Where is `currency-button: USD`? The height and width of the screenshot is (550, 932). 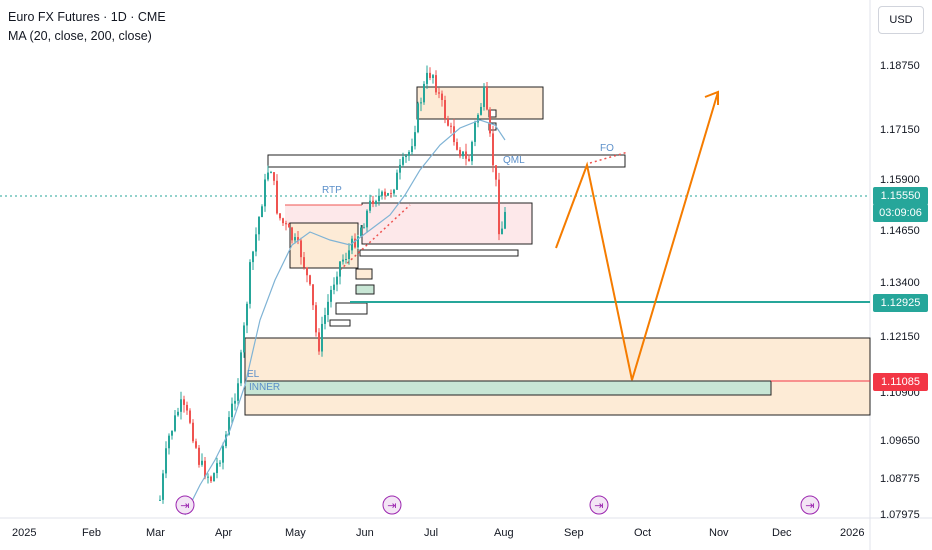
currency-button: USD is located at coordinates (901, 20).